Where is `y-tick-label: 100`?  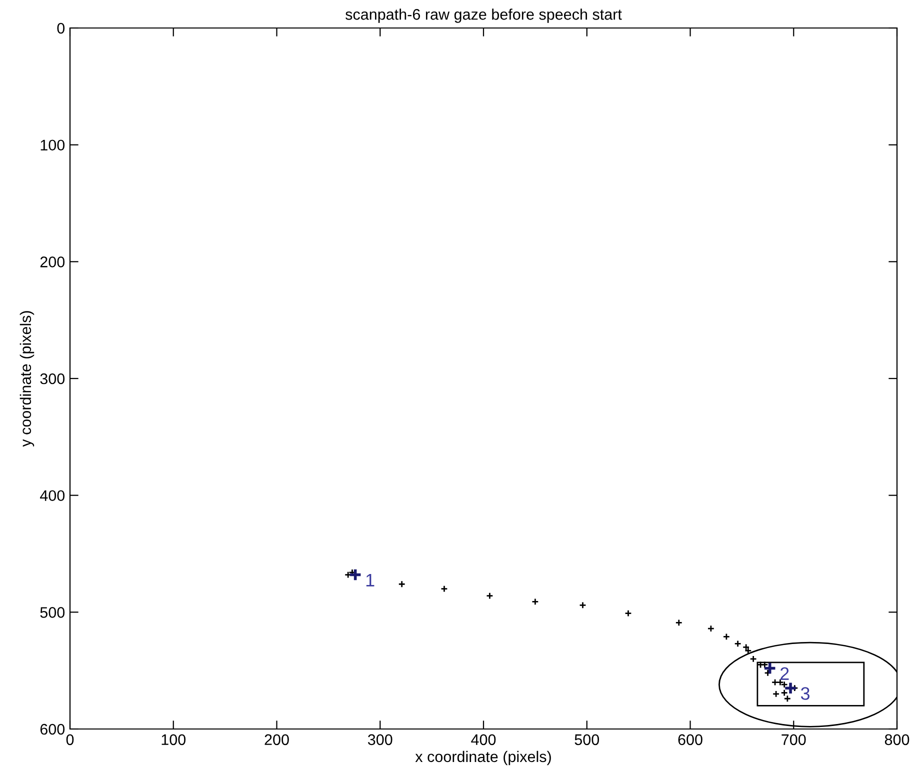 y-tick-label: 100 is located at coordinates (52, 145).